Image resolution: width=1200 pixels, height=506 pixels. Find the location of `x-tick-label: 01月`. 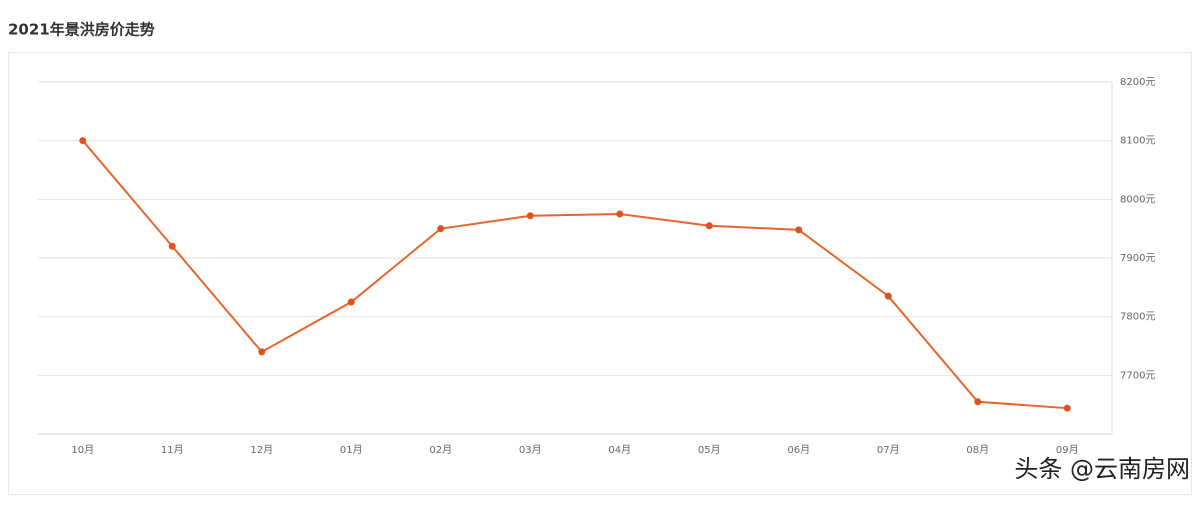

x-tick-label: 01月 is located at coordinates (351, 450).